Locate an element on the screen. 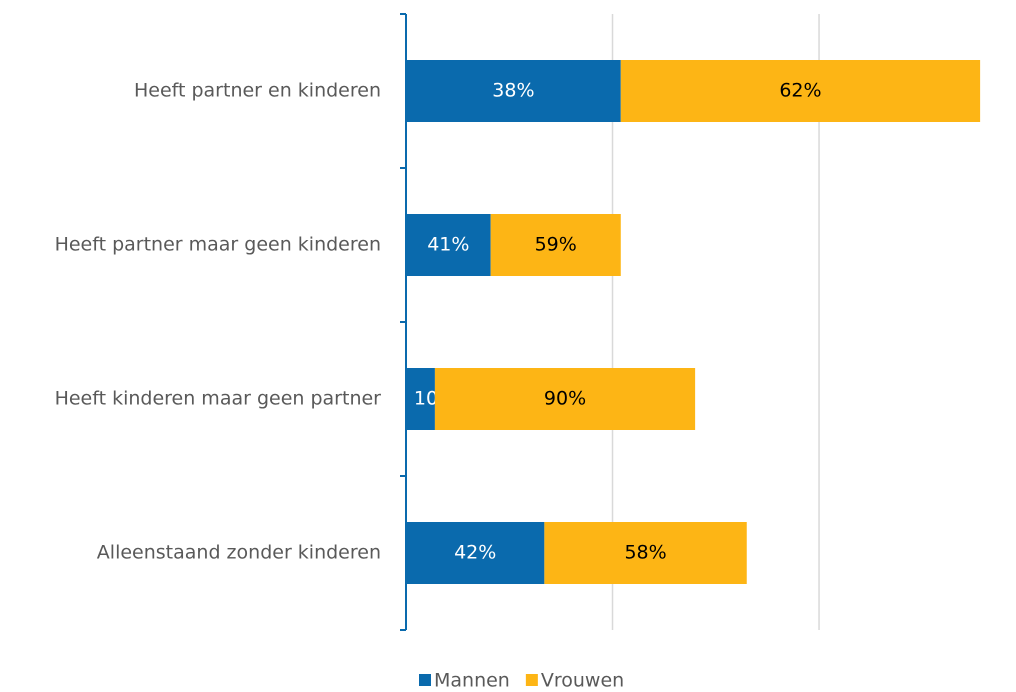 This screenshot has width=1016, height=692. data-label: 58% is located at coordinates (645, 553).